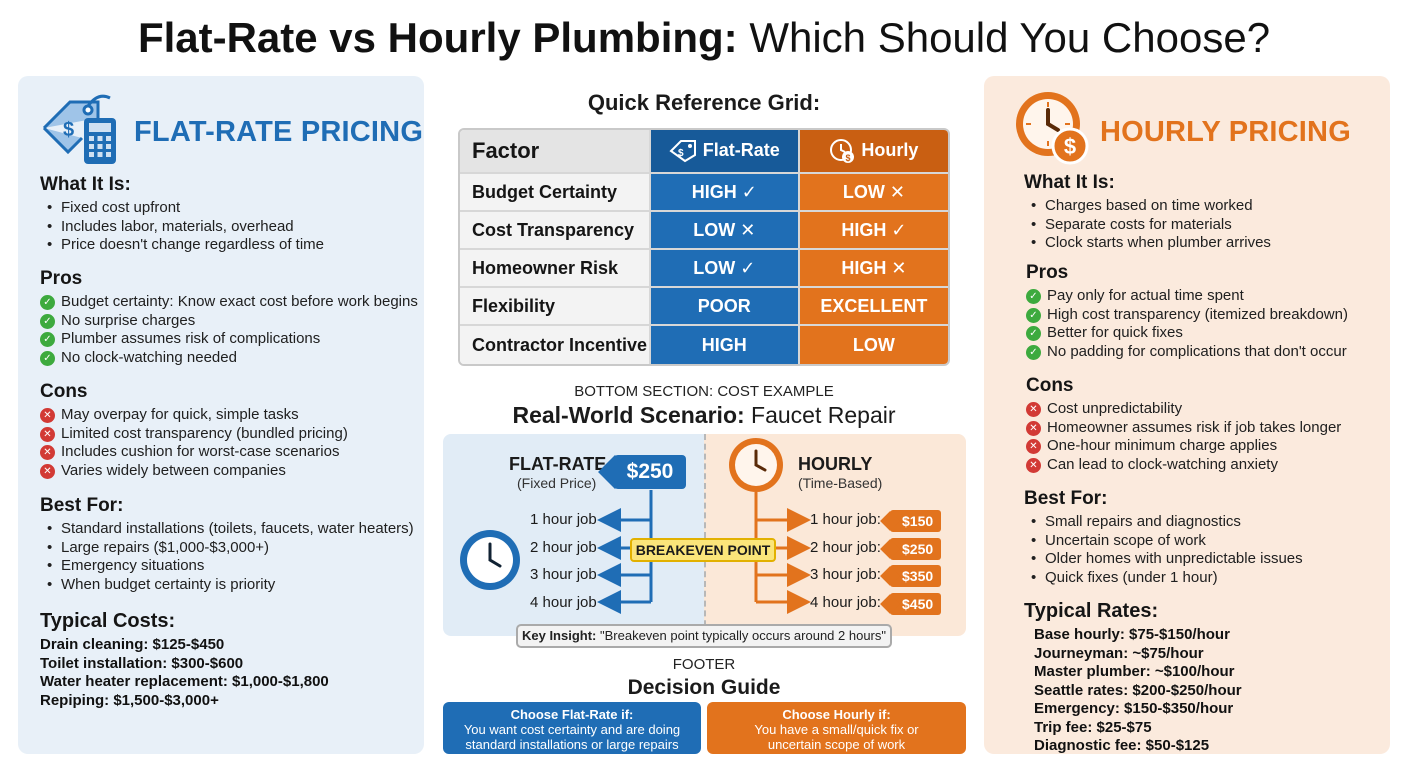  What do you see at coordinates (1050, 385) in the screenshot?
I see `hourly-cons-title: Cons` at bounding box center [1050, 385].